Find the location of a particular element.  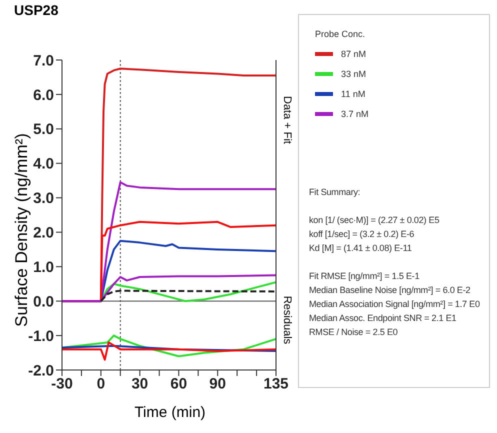

y-tick-label: 2.0 is located at coordinates (43, 233).